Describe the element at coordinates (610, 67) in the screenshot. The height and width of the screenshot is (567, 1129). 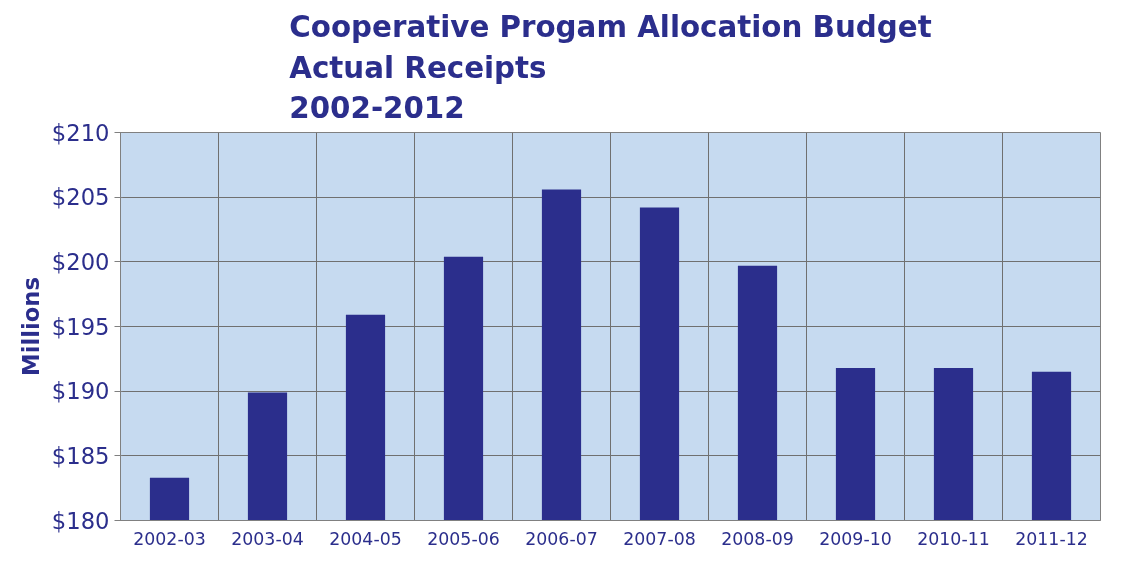
I see `chart-title: Cooperative Progam Allocation Budget Actual Receipts 2002-2012` at that location.